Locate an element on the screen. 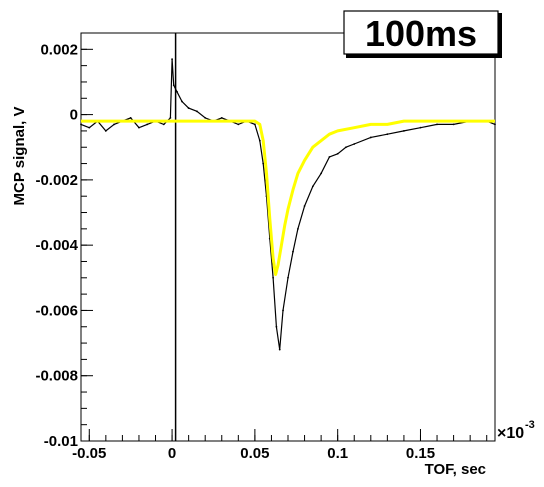  x-exponent: ×10 -3 is located at coordinates (516, 430).